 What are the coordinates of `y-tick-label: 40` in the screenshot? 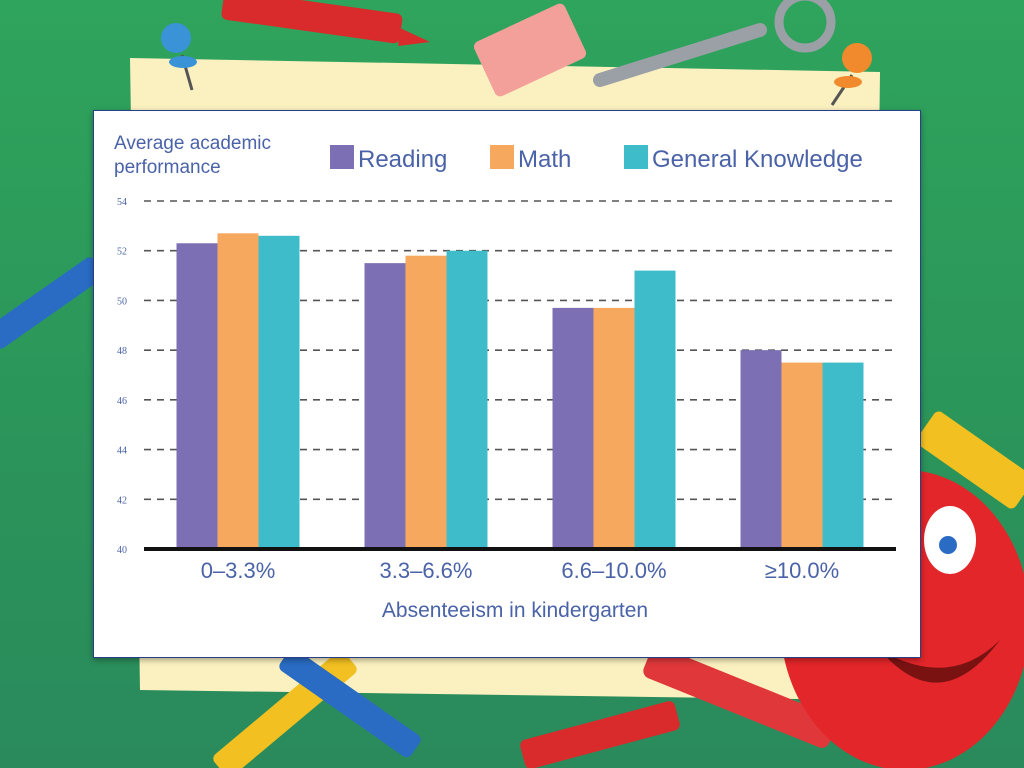 It's located at (122, 550).